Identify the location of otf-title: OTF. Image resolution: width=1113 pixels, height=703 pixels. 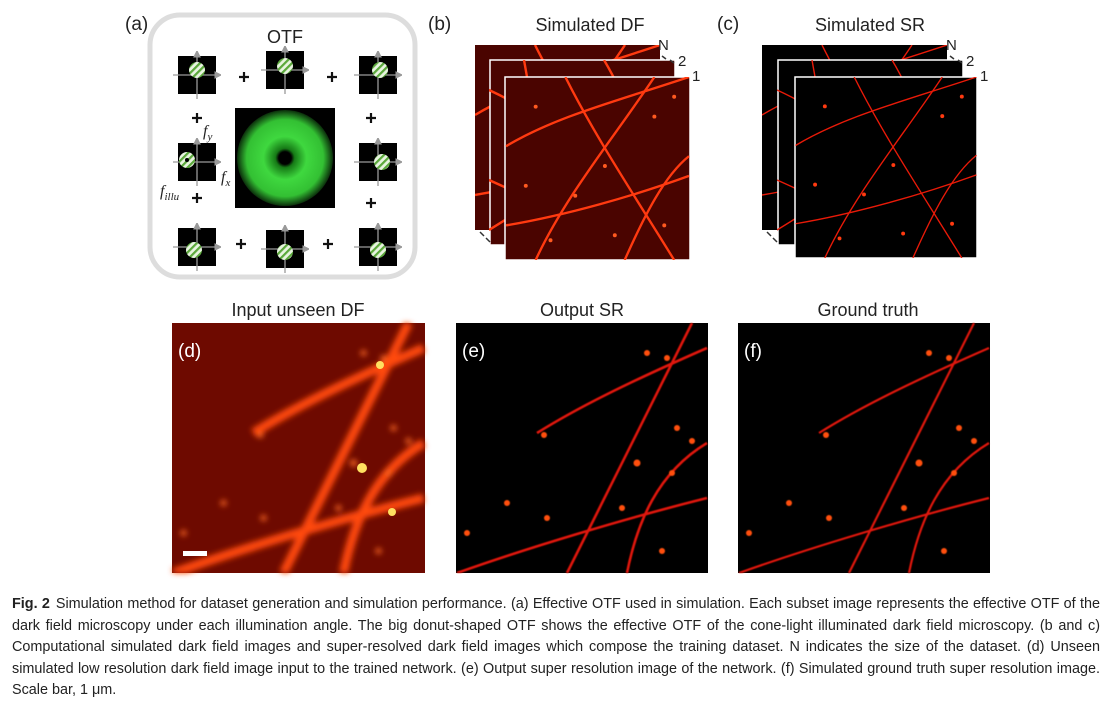
(285, 37).